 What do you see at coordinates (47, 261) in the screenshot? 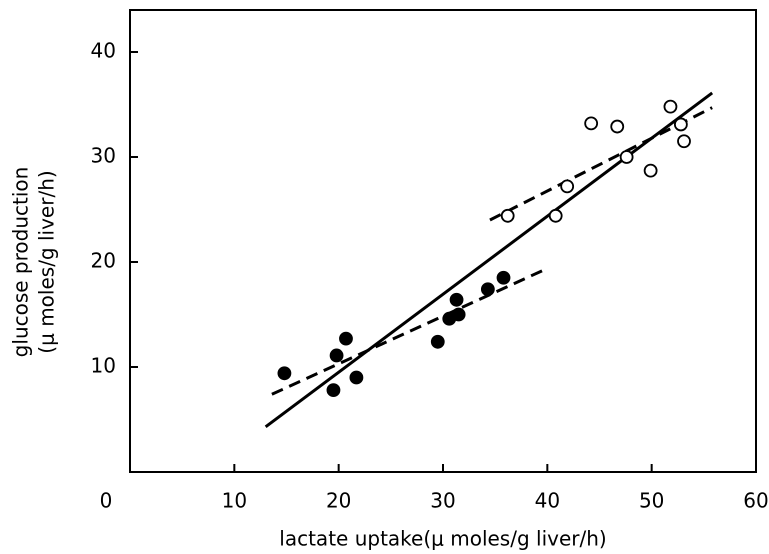
I see `y-axis-label: (μ moles/g liver/h)` at bounding box center [47, 261].